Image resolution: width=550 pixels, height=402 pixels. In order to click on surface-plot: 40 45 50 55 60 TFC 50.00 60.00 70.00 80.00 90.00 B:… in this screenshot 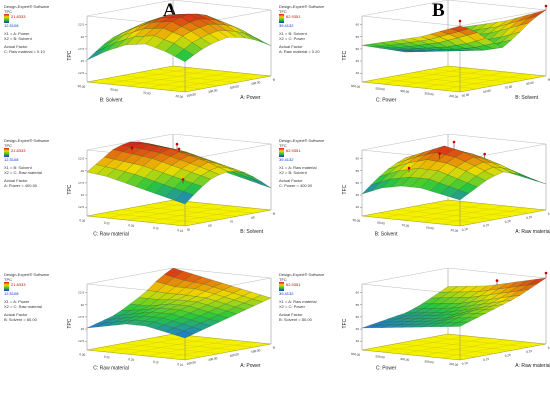, I will do `click(446, 52)`.